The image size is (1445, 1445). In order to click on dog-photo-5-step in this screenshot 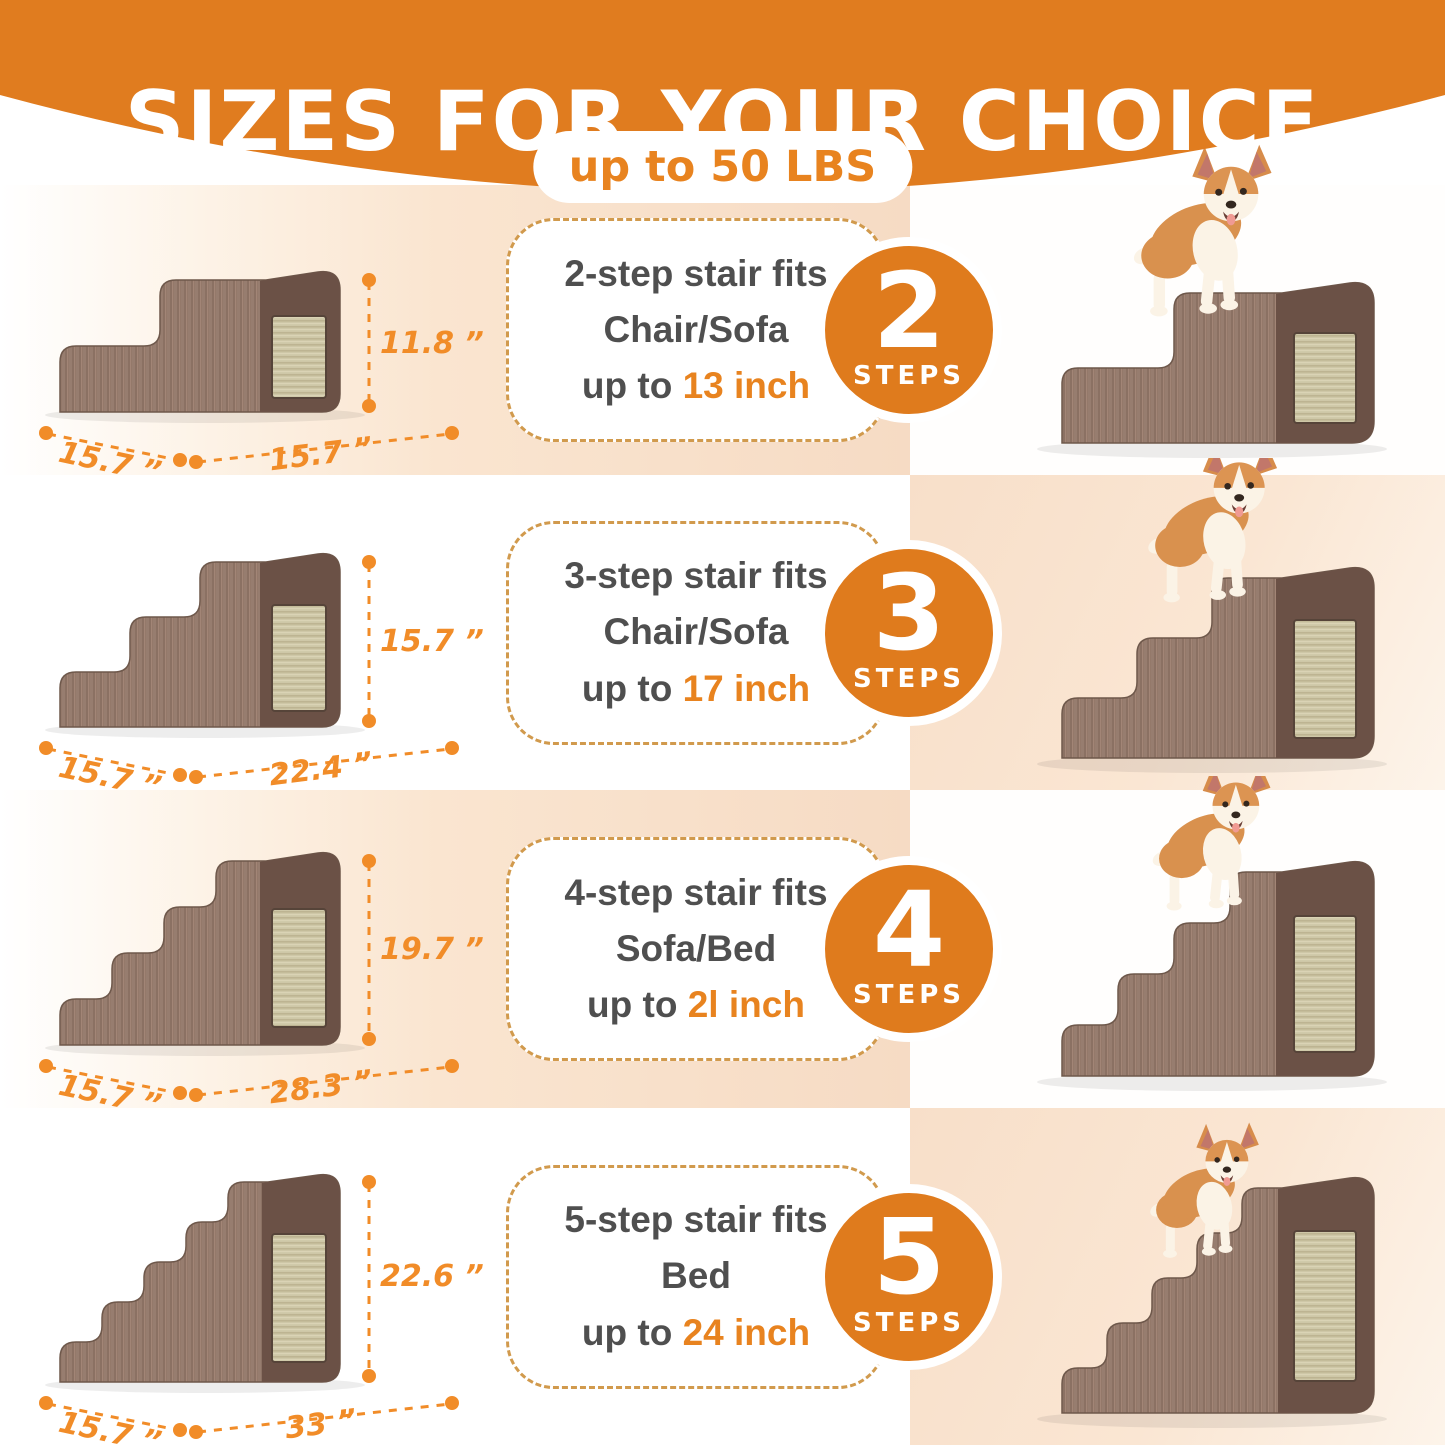, I will do `click(1203, 1278)`.